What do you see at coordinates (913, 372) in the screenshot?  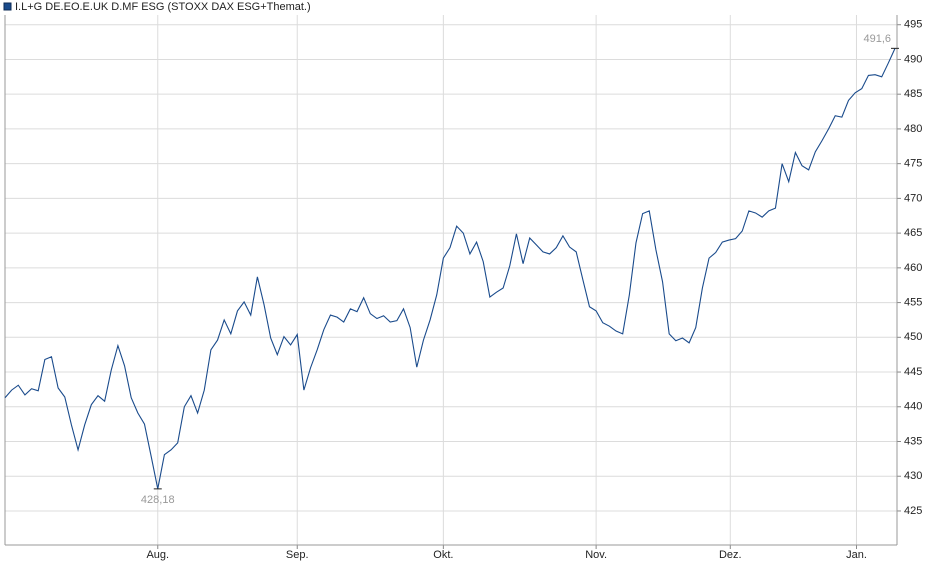 I see `y-tick-label: 445` at bounding box center [913, 372].